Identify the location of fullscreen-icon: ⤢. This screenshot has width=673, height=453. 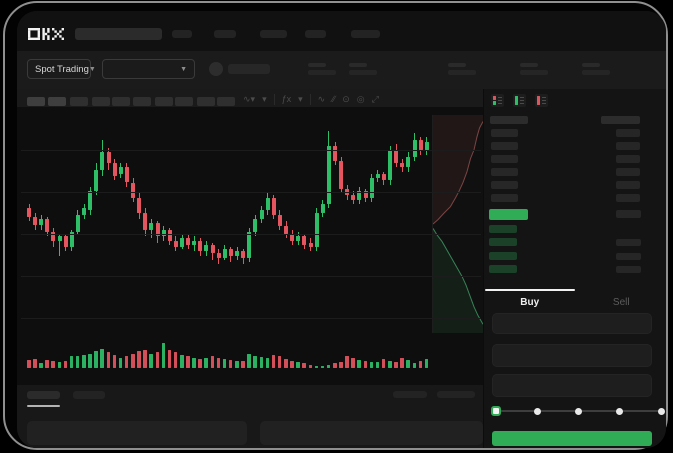
(375, 99).